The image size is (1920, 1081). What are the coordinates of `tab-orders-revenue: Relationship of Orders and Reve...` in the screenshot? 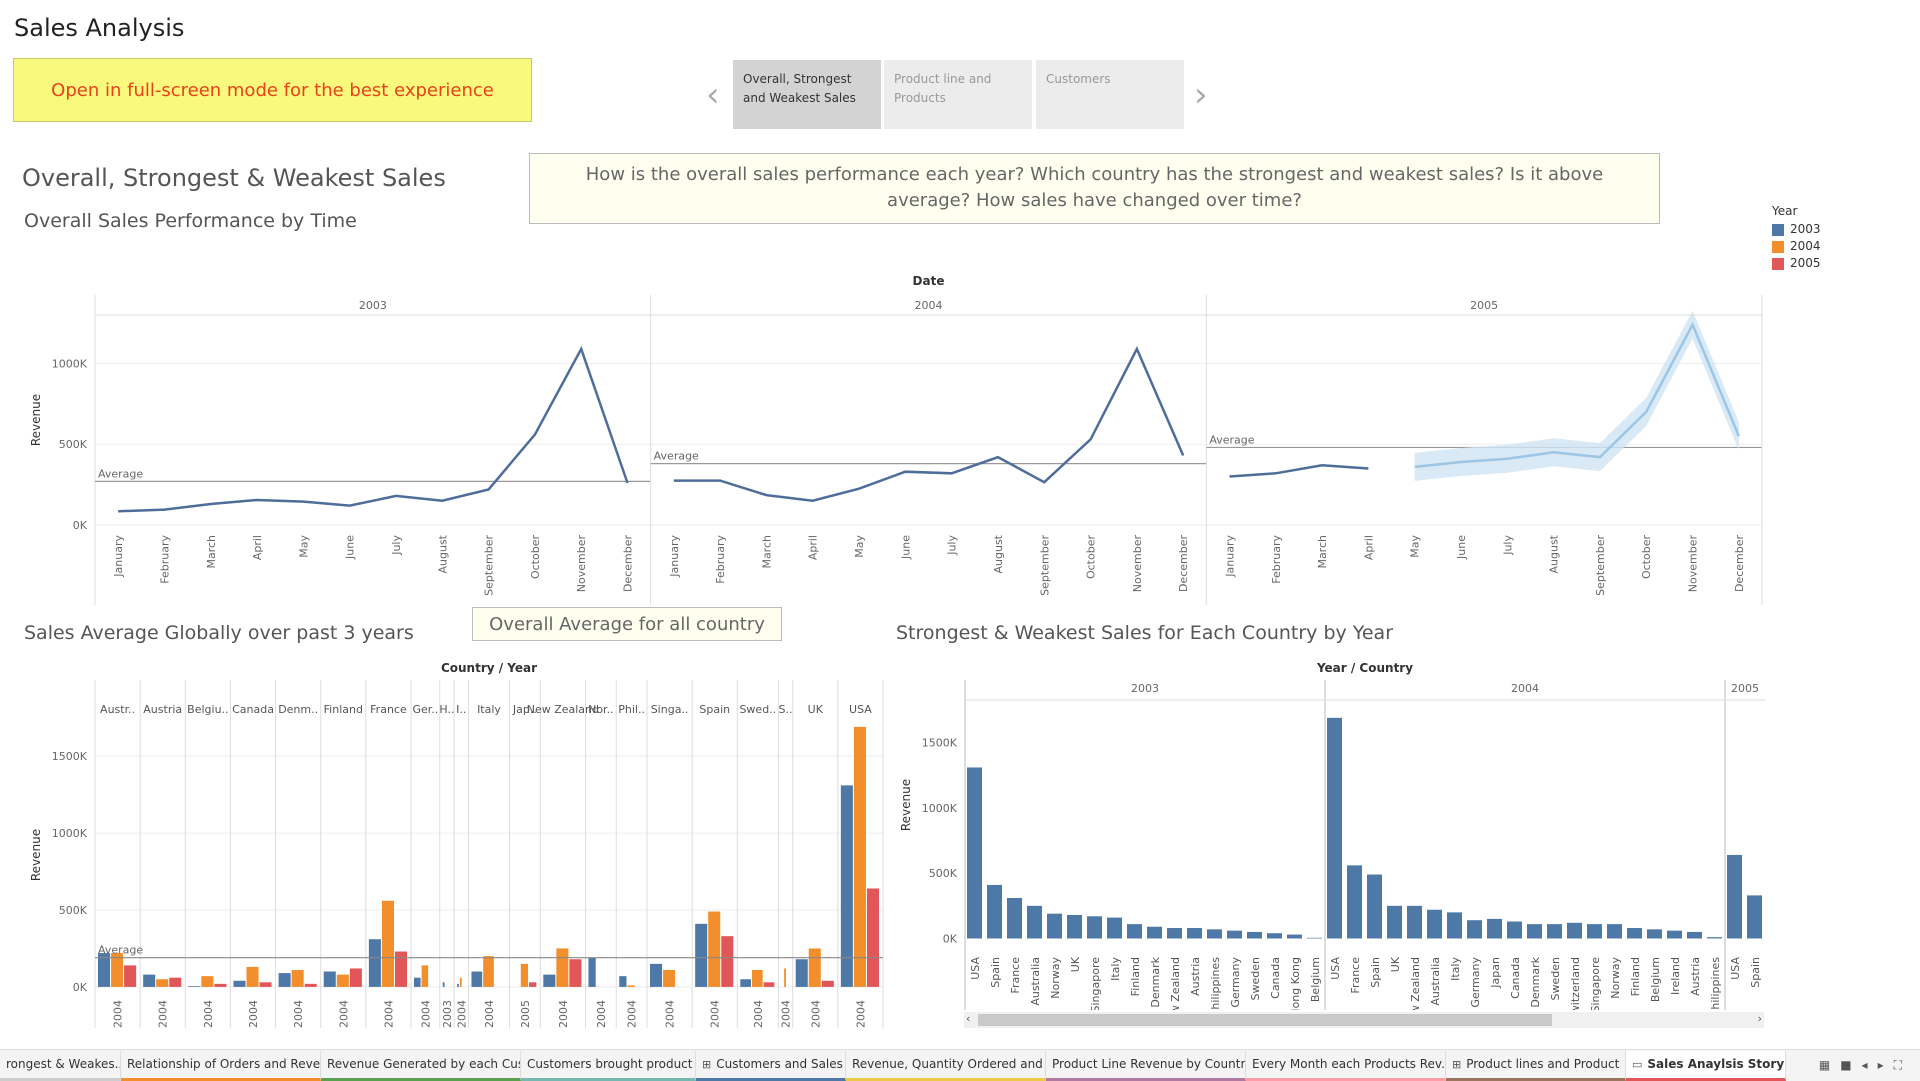 It's located at (221, 1065).